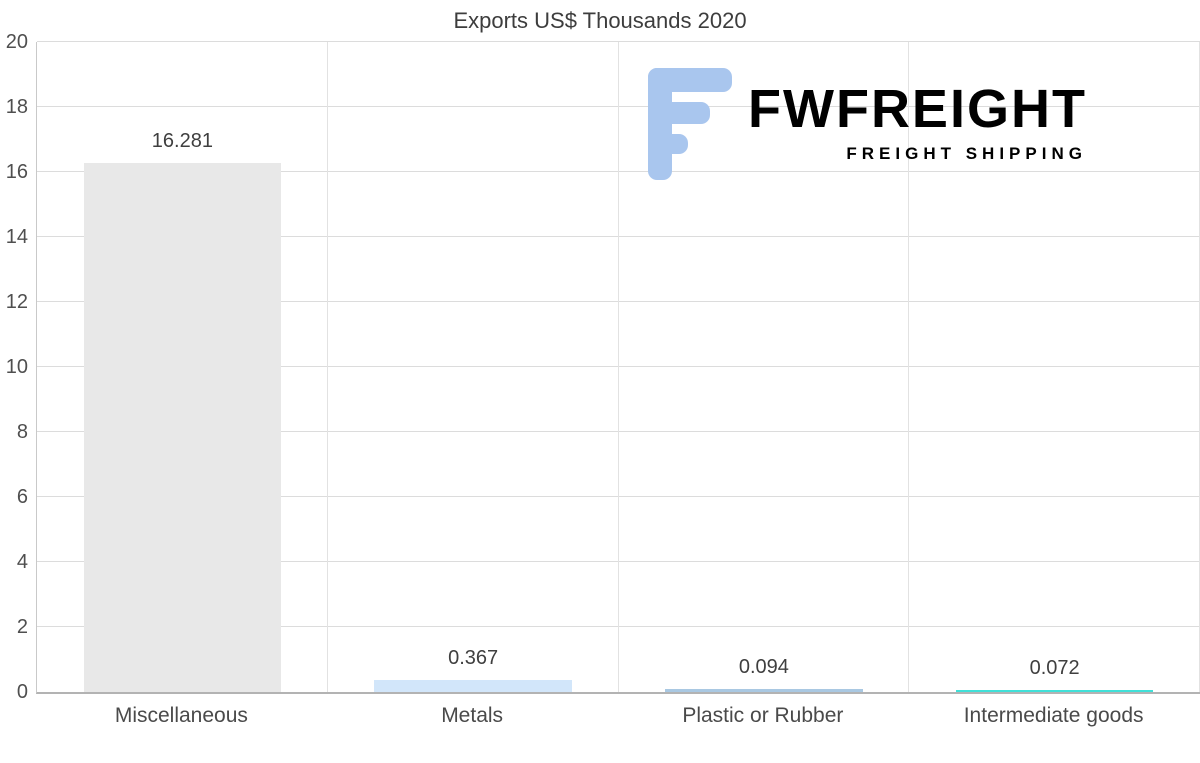 The height and width of the screenshot is (763, 1200). Describe the element at coordinates (16, 237) in the screenshot. I see `y-tick-label: 14` at that location.